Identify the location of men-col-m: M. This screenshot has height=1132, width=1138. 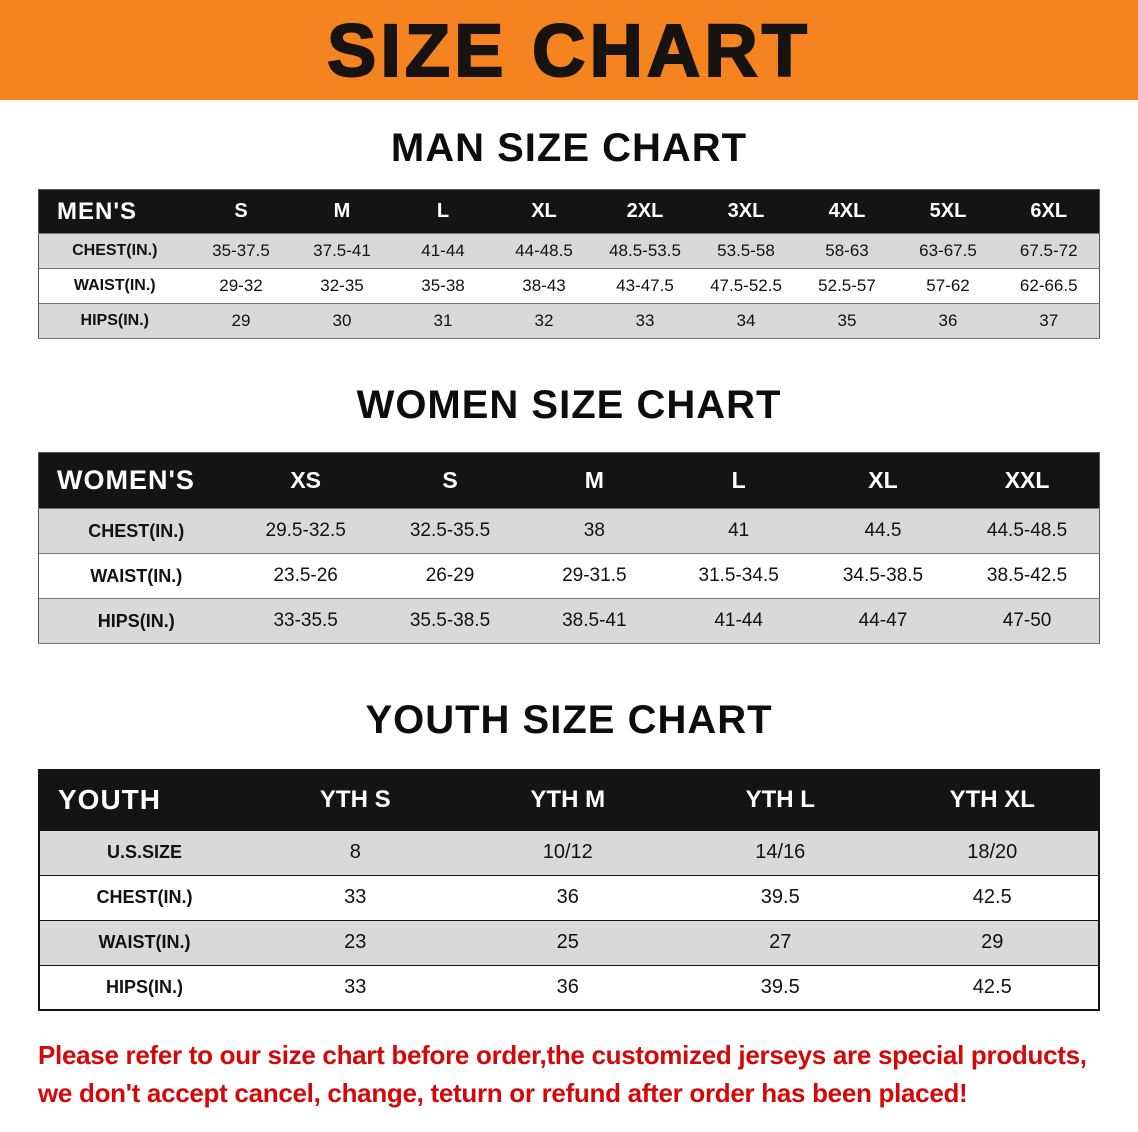
(342, 211).